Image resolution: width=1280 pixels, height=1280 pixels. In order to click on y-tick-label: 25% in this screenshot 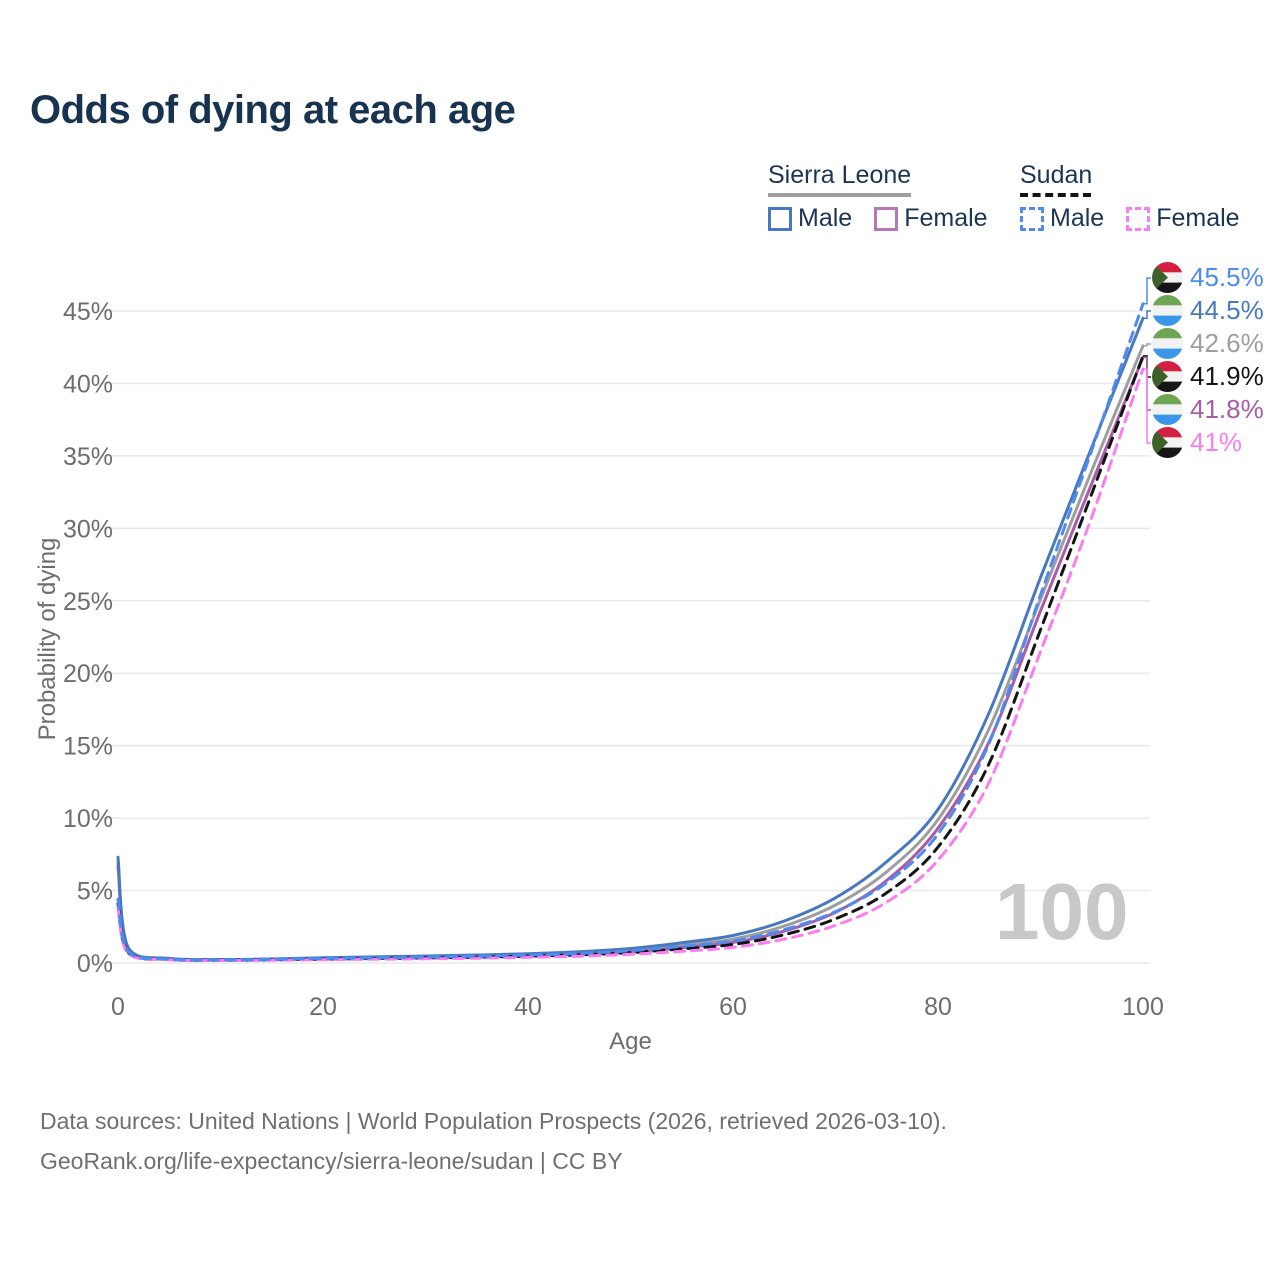, I will do `click(88, 602)`.